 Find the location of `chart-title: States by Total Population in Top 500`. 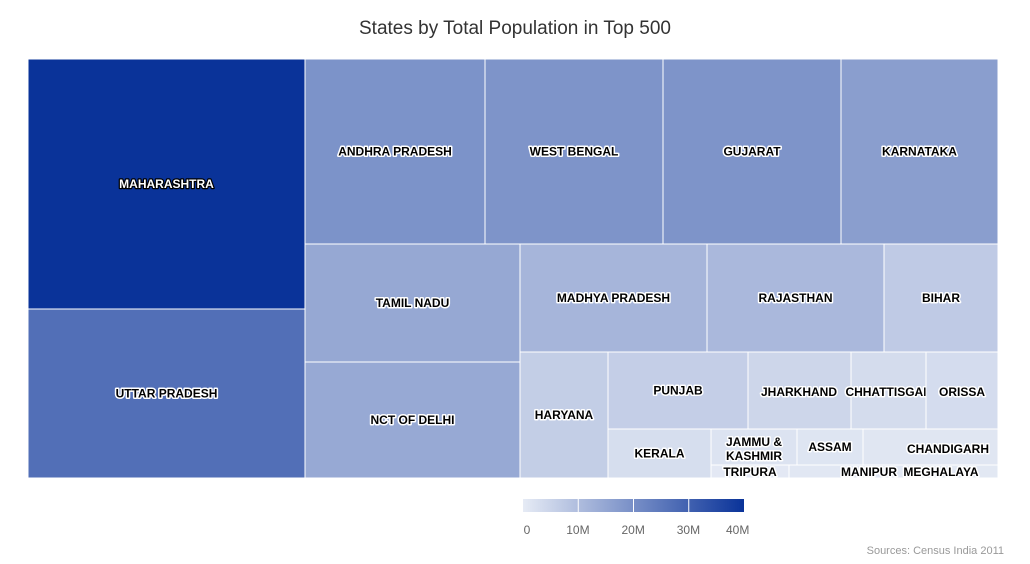

chart-title: States by Total Population in Top 500 is located at coordinates (515, 28).